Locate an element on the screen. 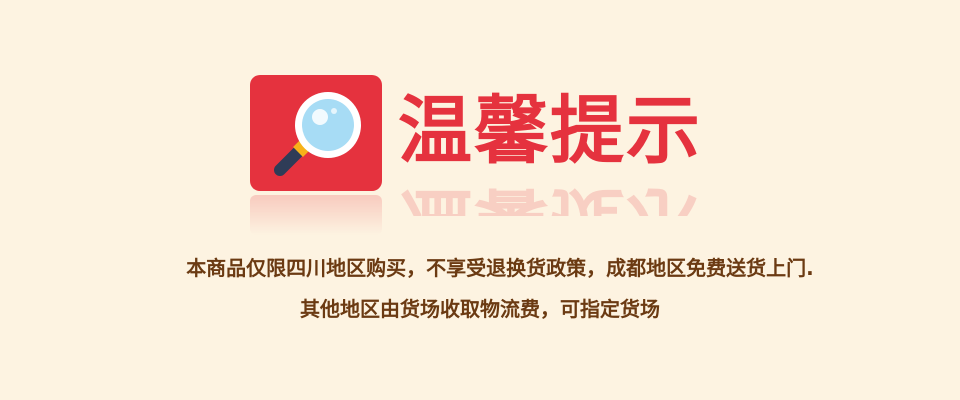  notice-text-line-1: 本商品仅限四川地区购买，不享受退换货政策，成都地区免费送货上门. is located at coordinates (500, 268).